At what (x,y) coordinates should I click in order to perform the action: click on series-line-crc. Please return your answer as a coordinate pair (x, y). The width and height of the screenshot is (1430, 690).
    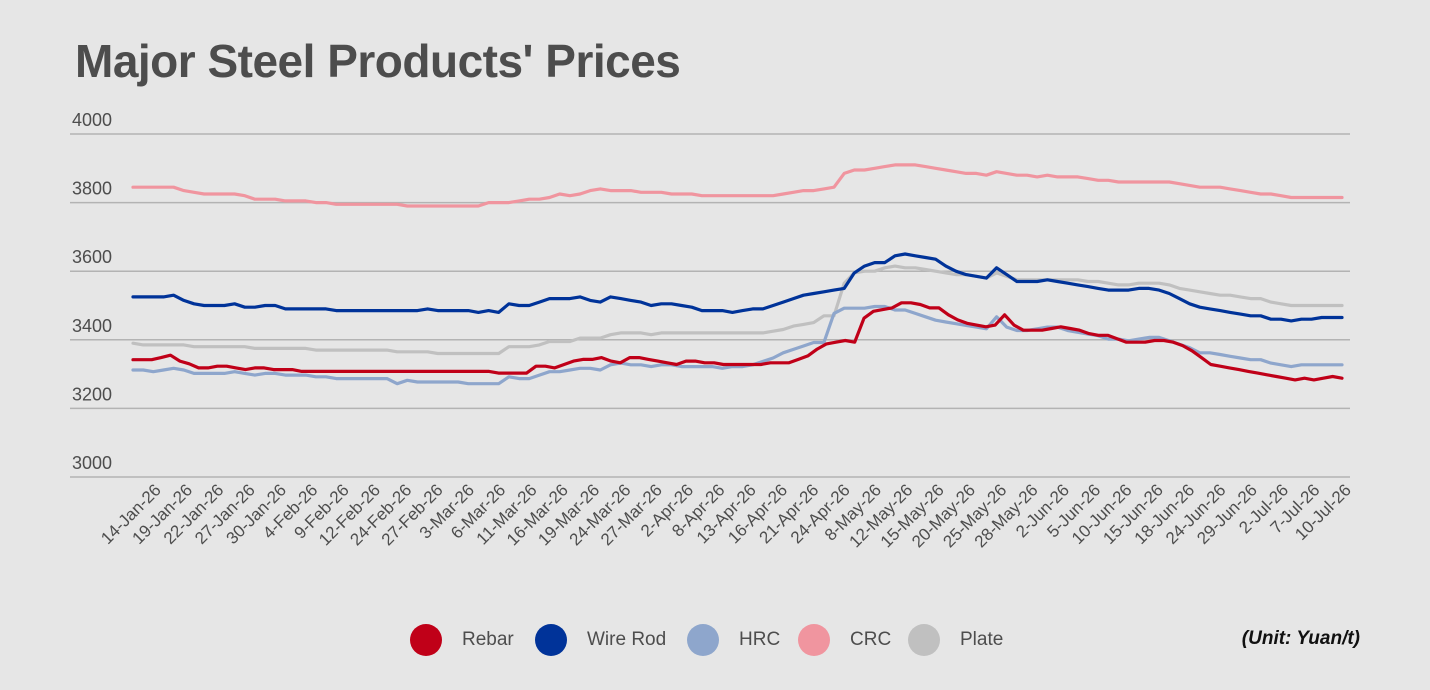
    Looking at the image, I should click on (737, 185).